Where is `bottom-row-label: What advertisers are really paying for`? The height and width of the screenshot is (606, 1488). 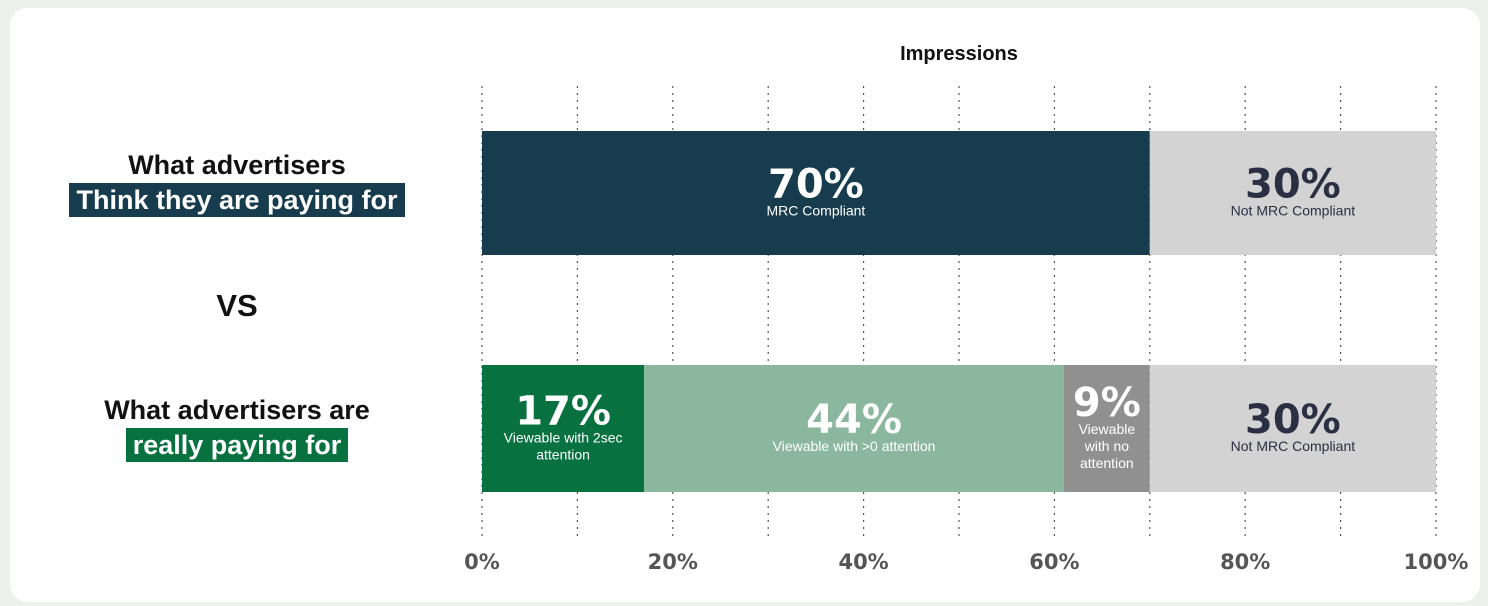 bottom-row-label: What advertisers are really paying for is located at coordinates (237, 427).